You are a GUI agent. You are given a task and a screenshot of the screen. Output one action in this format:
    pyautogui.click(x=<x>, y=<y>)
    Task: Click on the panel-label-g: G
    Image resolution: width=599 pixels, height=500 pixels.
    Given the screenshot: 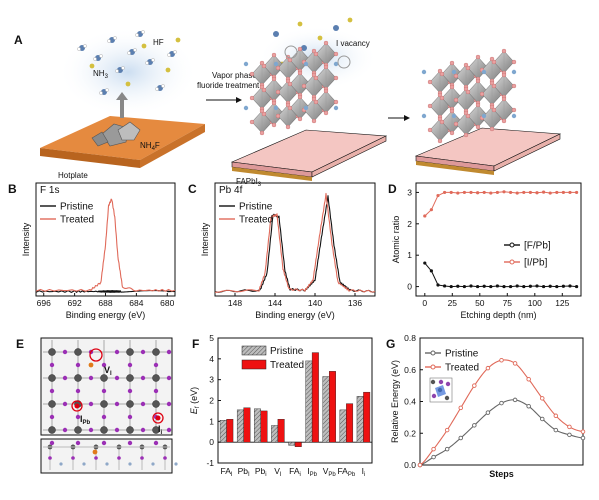 What is the action you would take?
    pyautogui.click(x=390, y=344)
    